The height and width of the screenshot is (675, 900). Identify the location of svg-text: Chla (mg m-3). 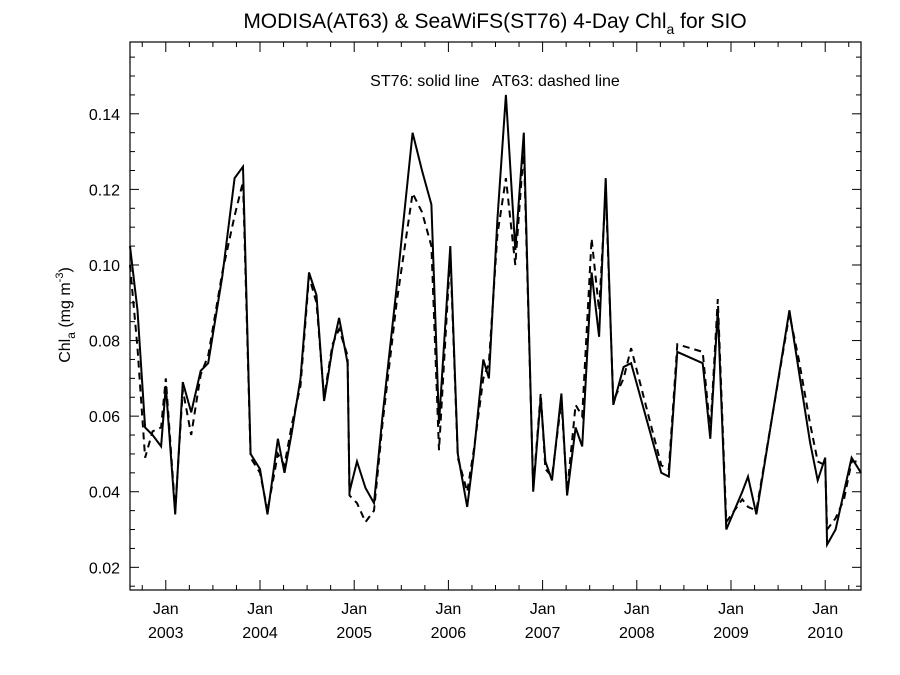
(66, 315).